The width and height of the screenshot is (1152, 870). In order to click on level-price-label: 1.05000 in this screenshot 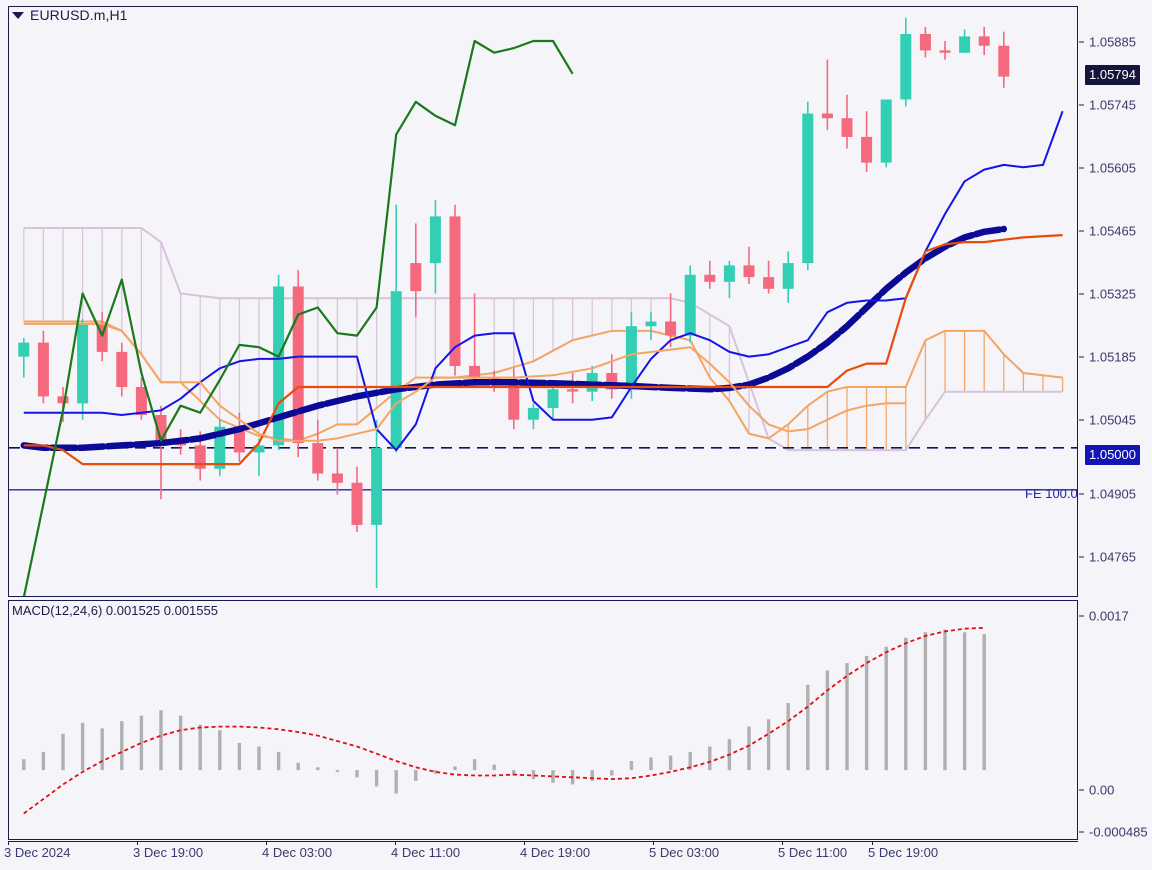, I will do `click(1112, 455)`.